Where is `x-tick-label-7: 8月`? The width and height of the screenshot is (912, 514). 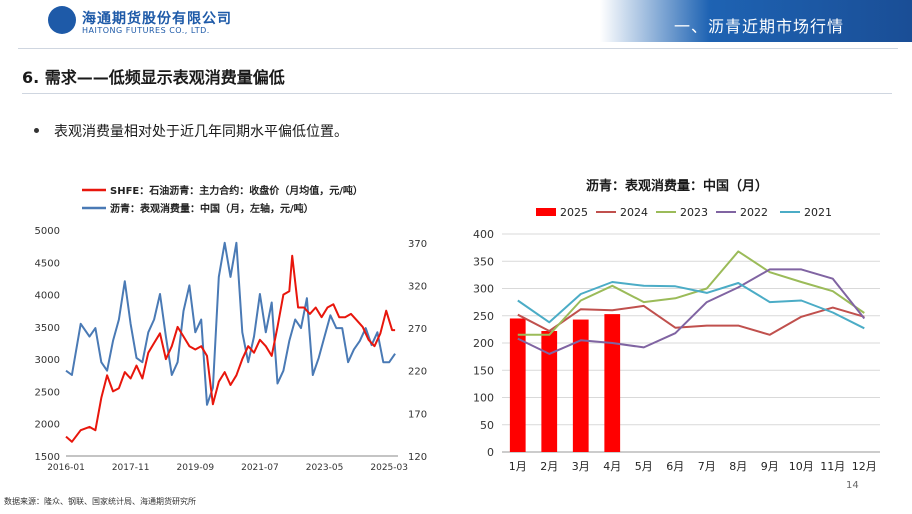
x-tick-label-7: 8月 is located at coordinates (738, 466).